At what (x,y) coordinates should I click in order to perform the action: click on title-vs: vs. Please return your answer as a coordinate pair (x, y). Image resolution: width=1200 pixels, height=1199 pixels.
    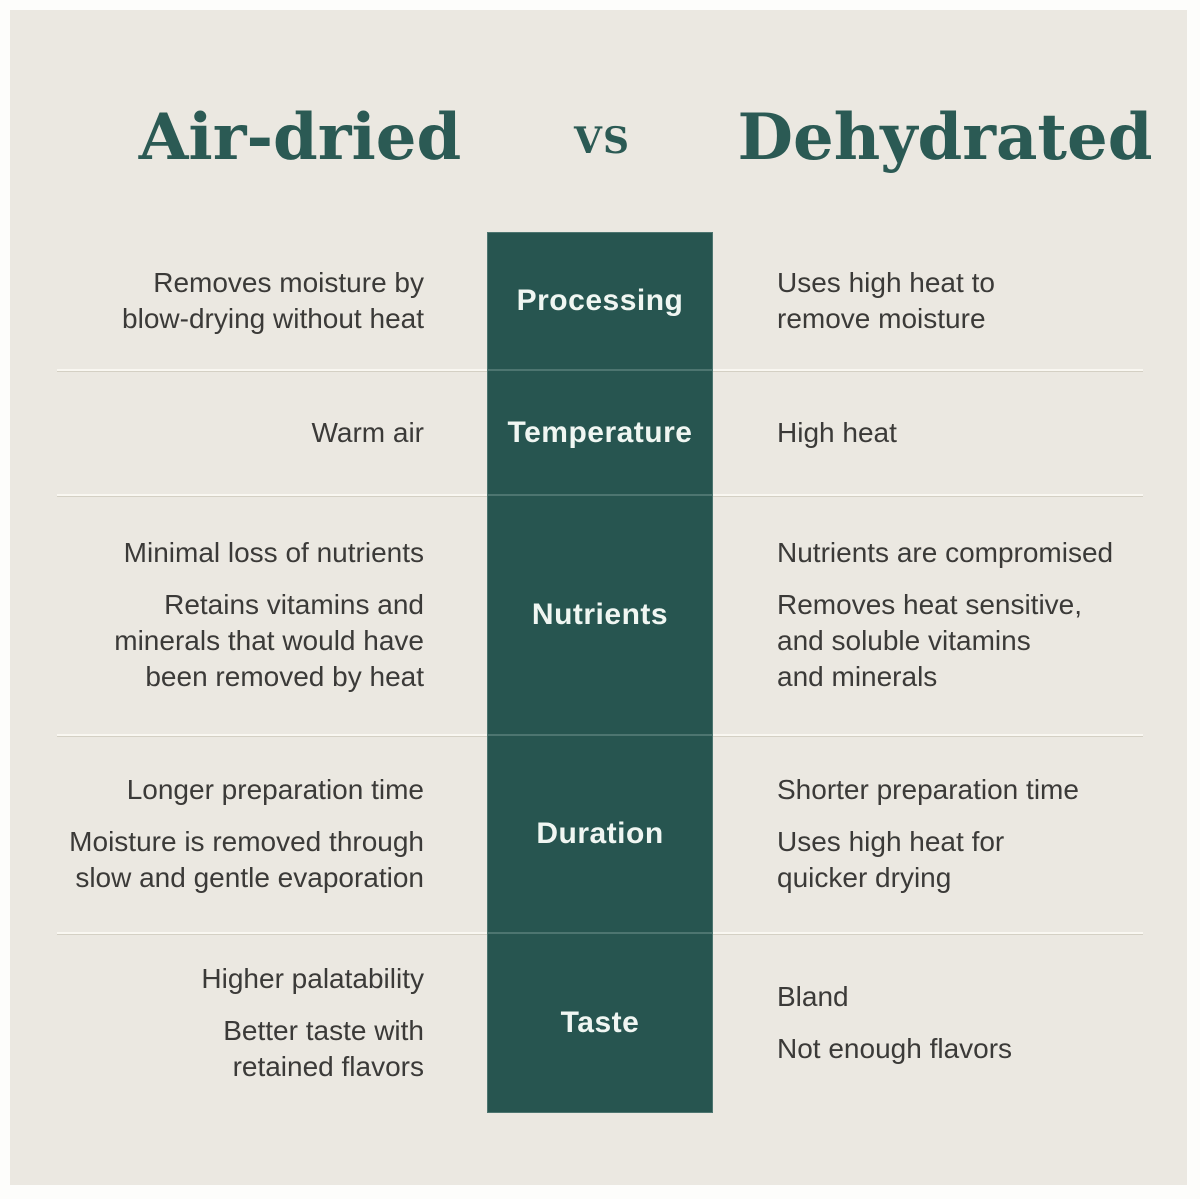
    Looking at the image, I should click on (602, 141).